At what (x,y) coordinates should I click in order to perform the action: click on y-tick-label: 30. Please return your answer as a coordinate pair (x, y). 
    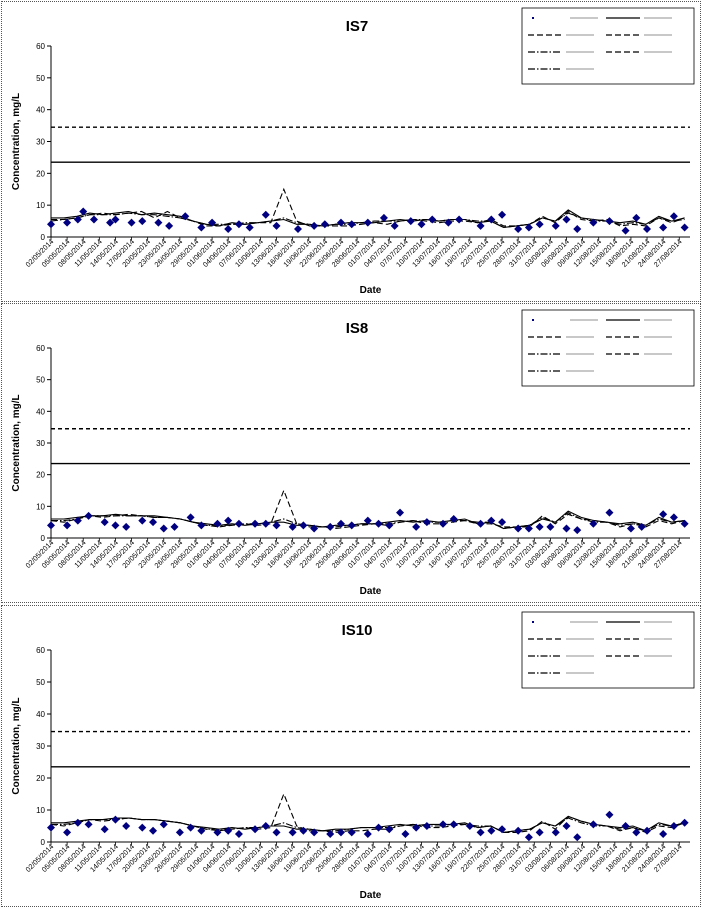
    Looking at the image, I should click on (40, 142).